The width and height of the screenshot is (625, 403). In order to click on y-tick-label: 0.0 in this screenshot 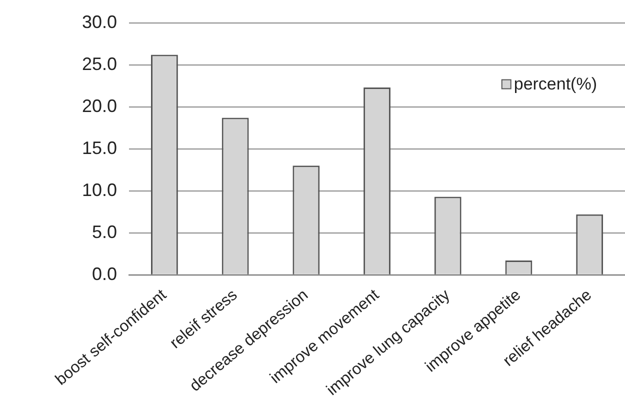, I will do `click(105, 274)`.